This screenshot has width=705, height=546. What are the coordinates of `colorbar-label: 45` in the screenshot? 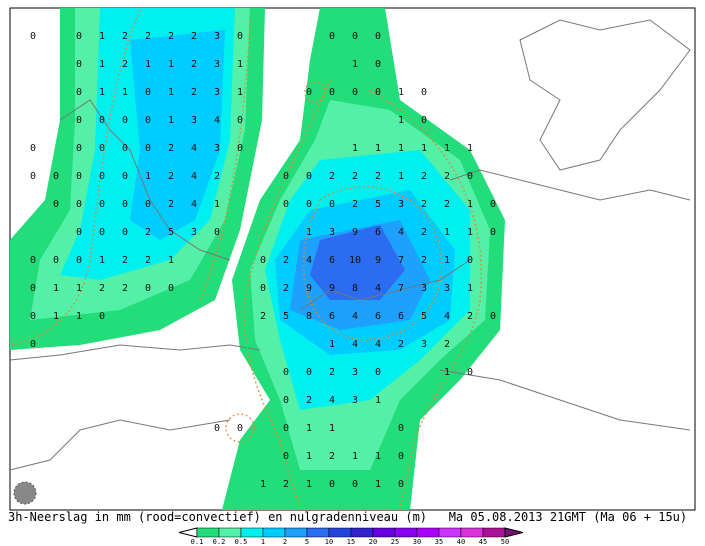 It's located at (483, 542).